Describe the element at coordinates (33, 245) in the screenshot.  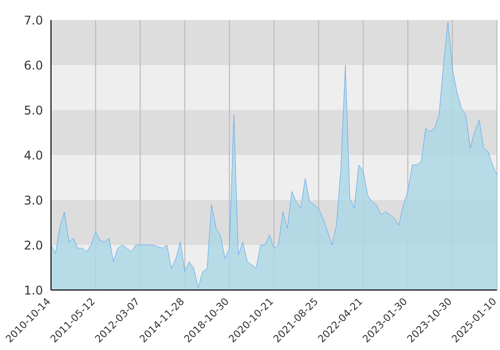
I see `y-tick-label: 2.0` at that location.